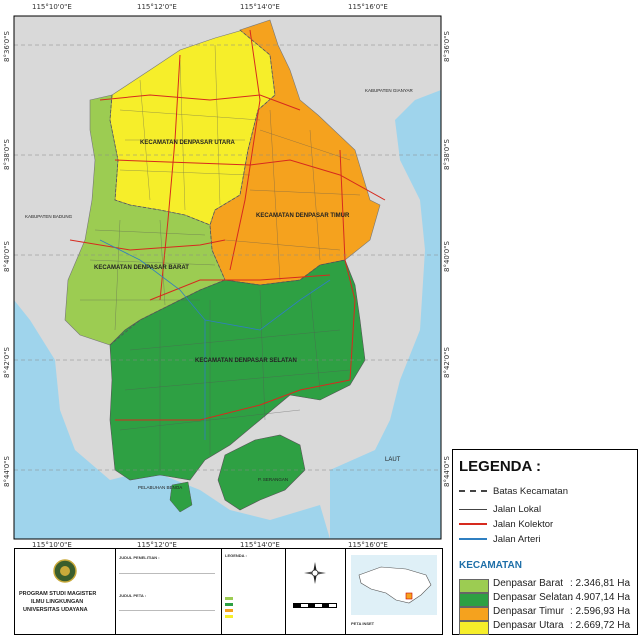  What do you see at coordinates (167, 568) in the screenshot?
I see `judul-penelitian-text` at bounding box center [167, 568].